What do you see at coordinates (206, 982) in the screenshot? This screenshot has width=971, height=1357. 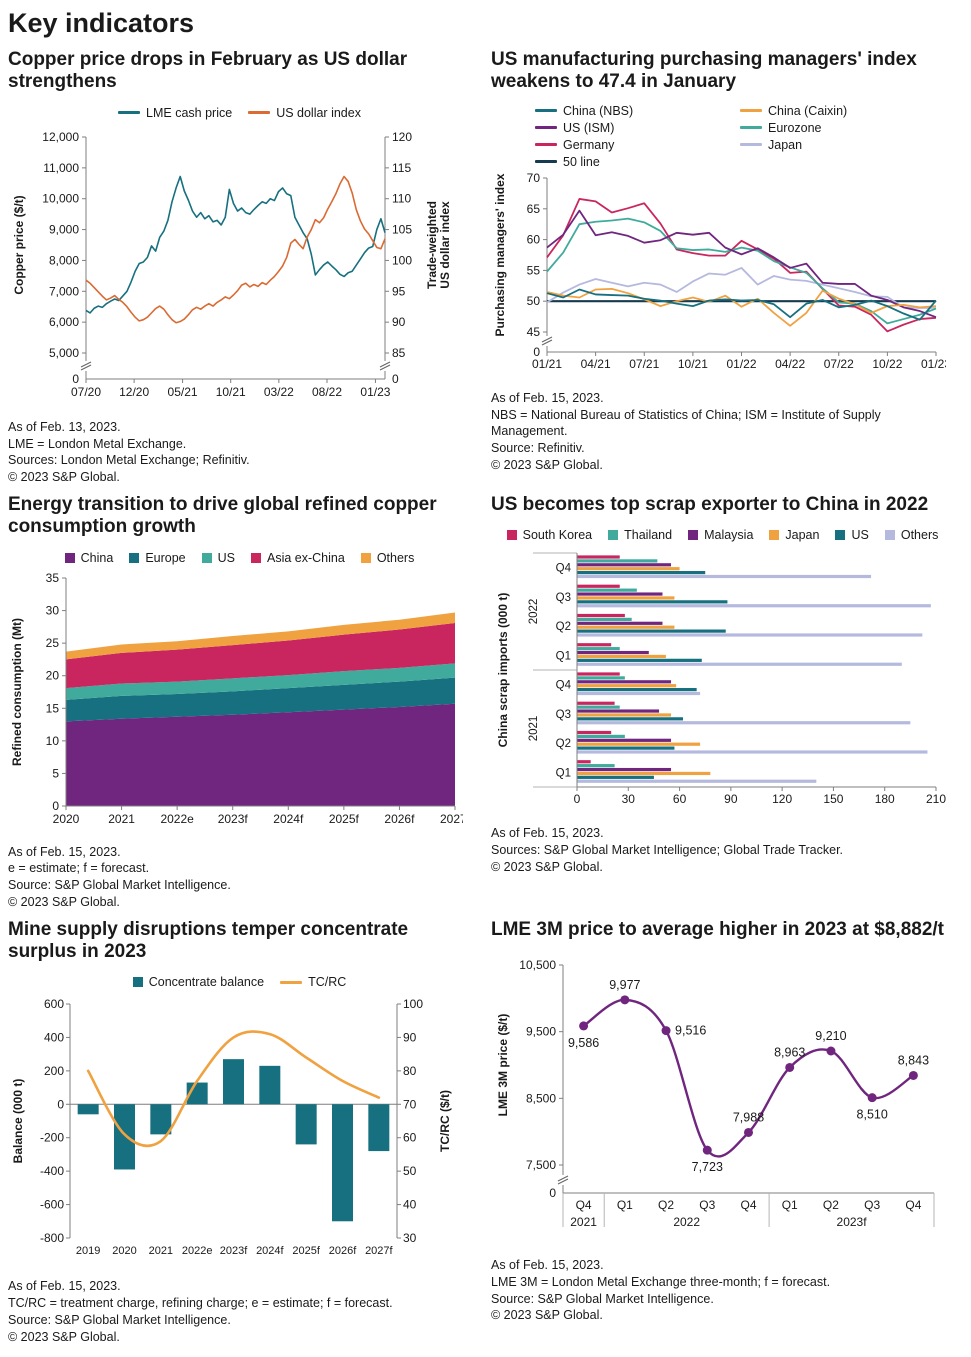 I see `legend-label: Concentrate balance` at bounding box center [206, 982].